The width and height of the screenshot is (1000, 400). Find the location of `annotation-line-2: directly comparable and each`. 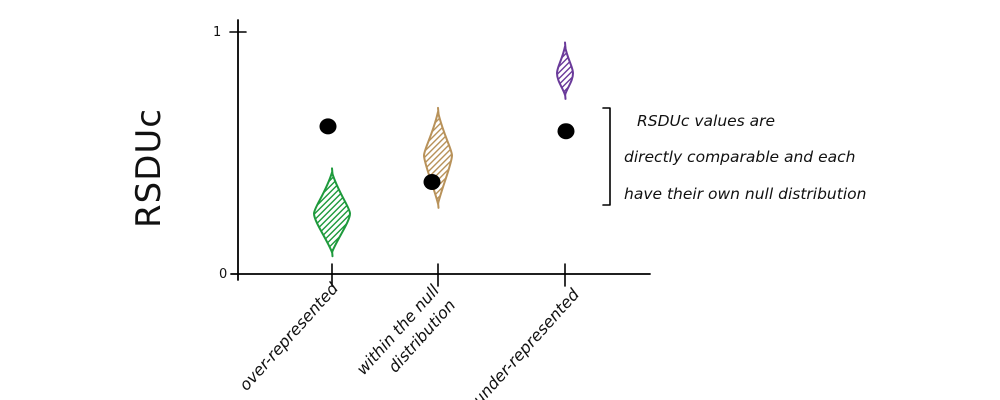

annotation-line-2: directly comparable and each is located at coordinates (739, 157).